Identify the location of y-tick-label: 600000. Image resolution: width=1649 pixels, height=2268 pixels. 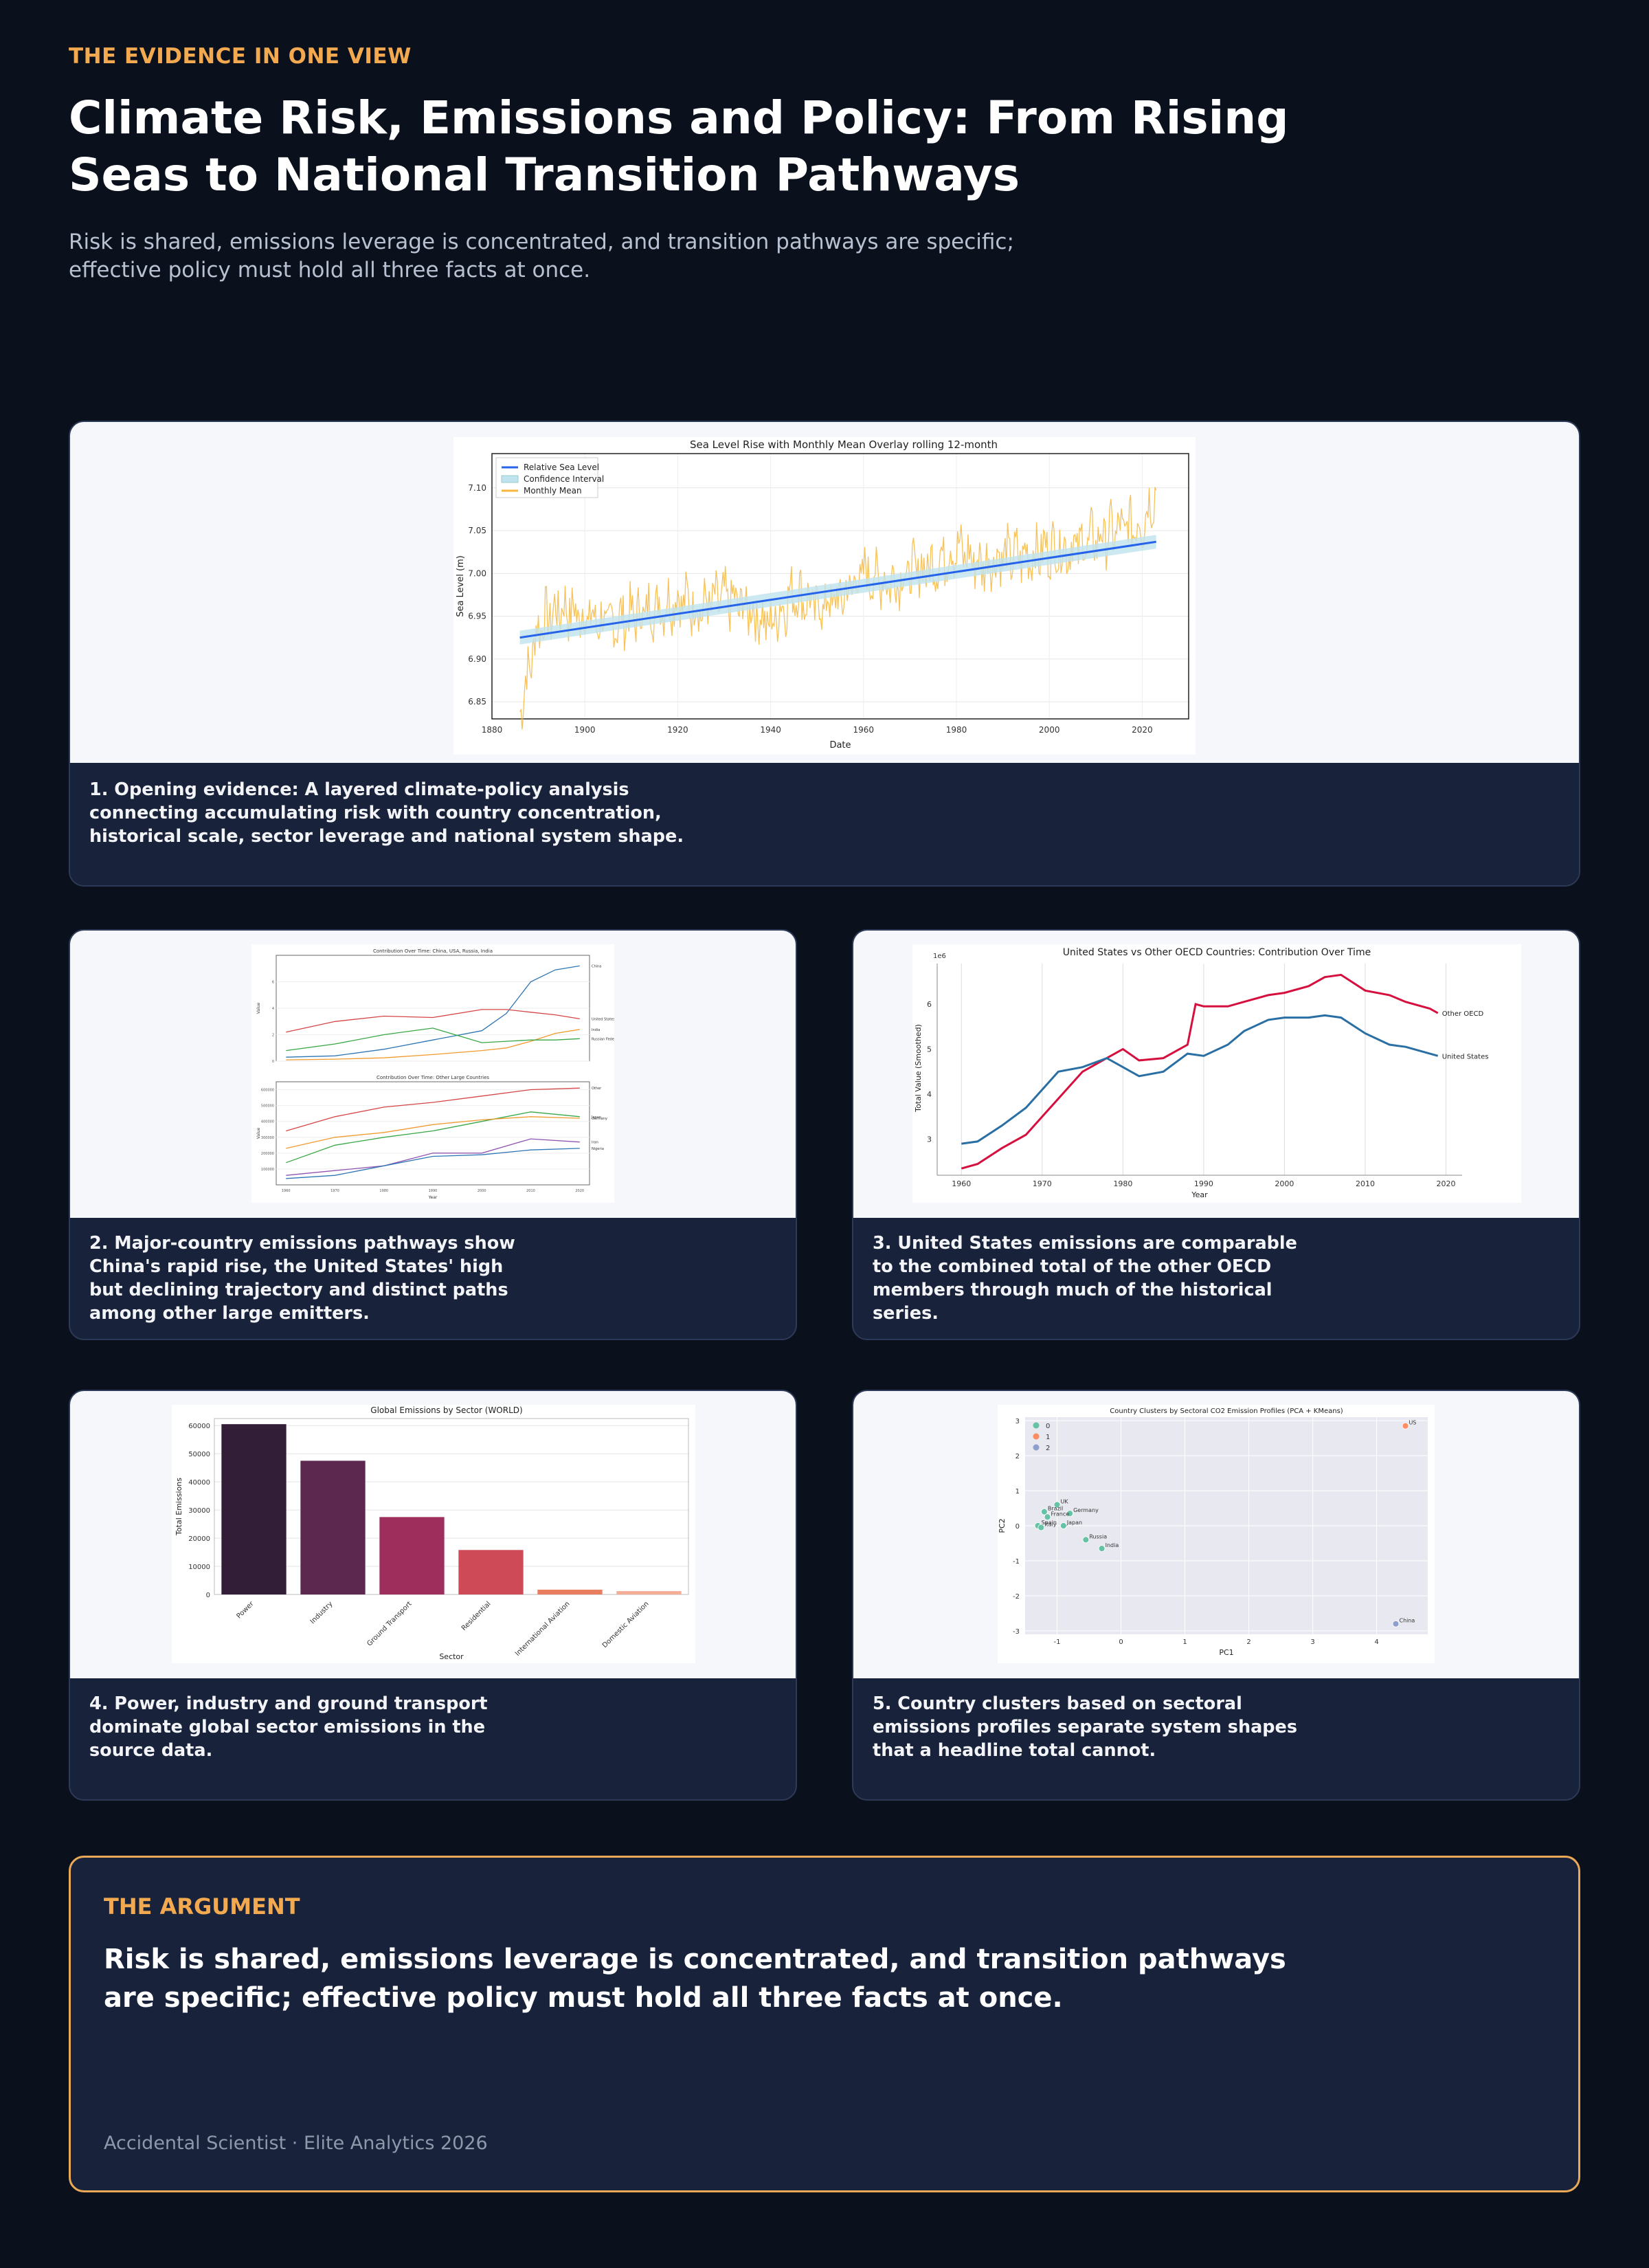
(267, 1091).